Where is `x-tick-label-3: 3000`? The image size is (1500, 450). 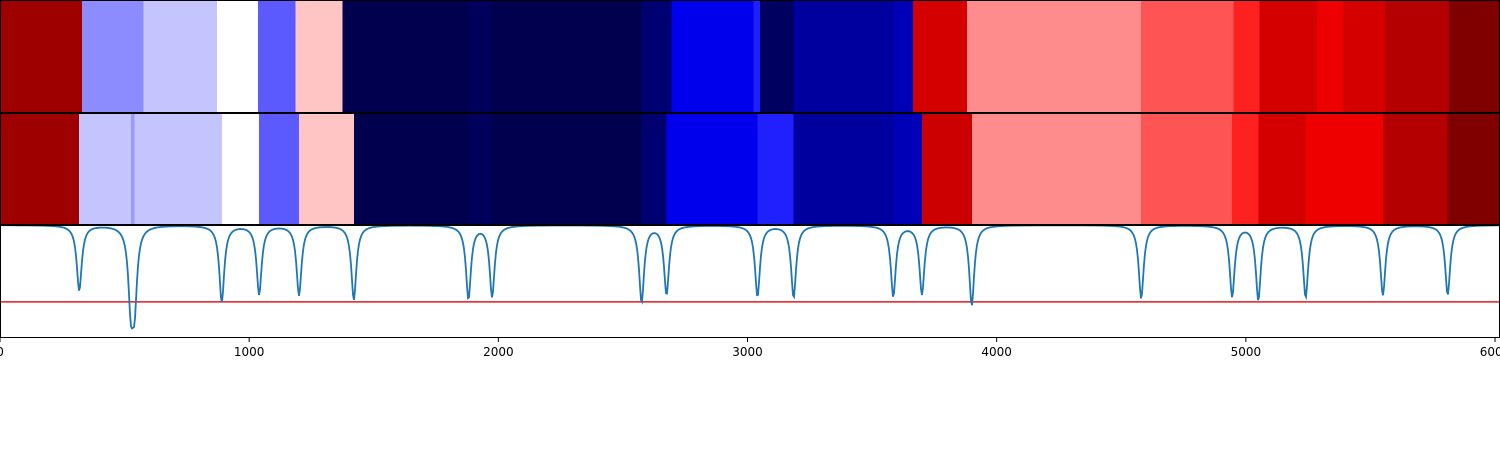 x-tick-label-3: 3000 is located at coordinates (747, 352).